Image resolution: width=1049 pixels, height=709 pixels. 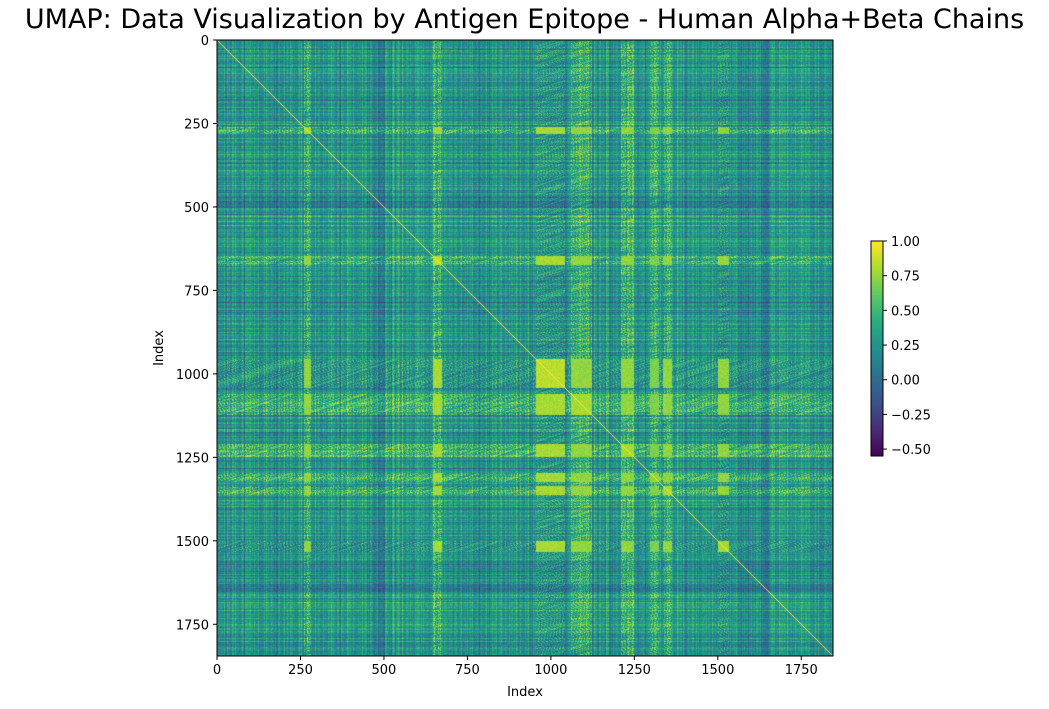 I want to click on colorbar-tick-label: 0.00, so click(x=905, y=381).